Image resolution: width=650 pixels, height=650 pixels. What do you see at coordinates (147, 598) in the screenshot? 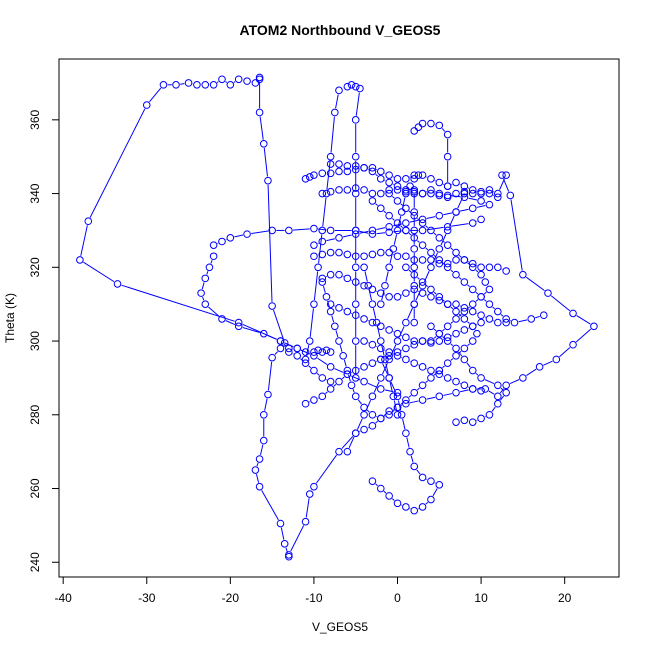
I see `x-tick-label: -30` at bounding box center [147, 598].